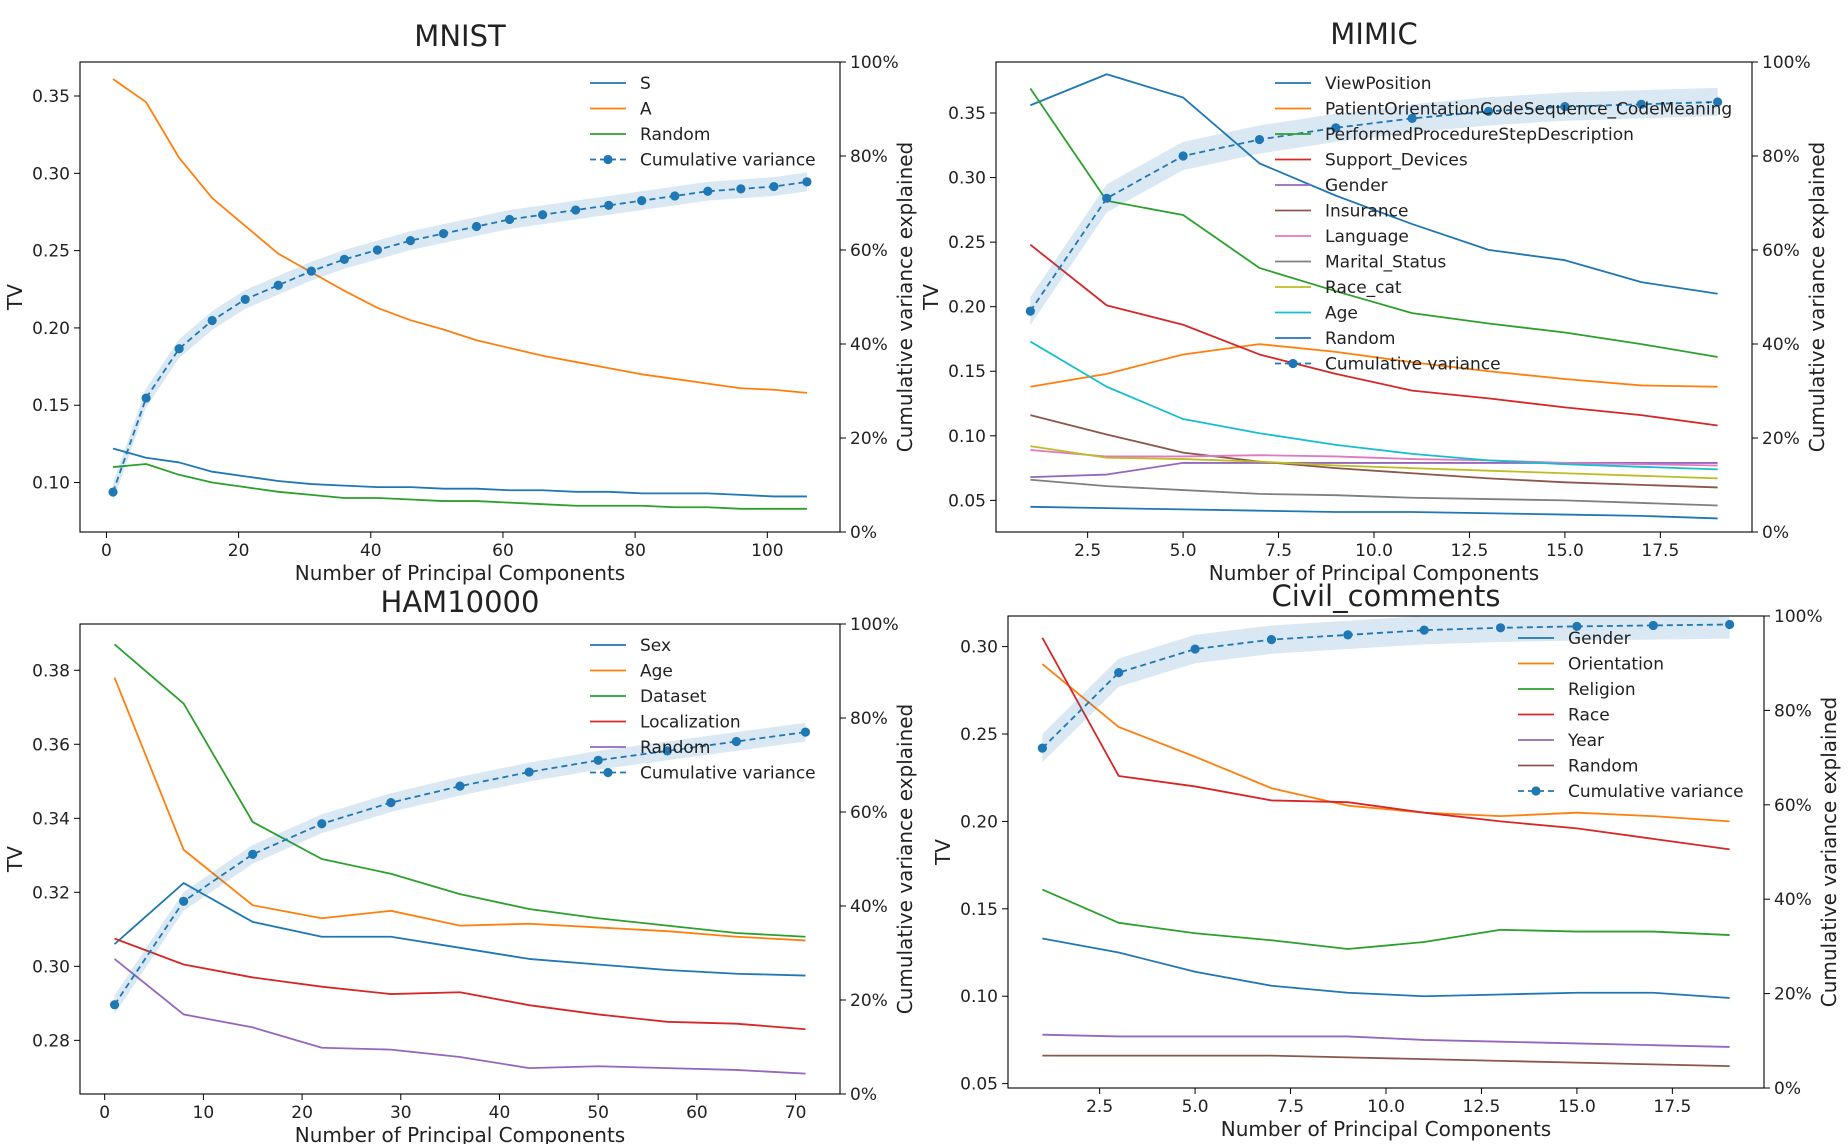  Describe the element at coordinates (1374, 492) in the screenshot. I see `series-line-marital-status` at that location.